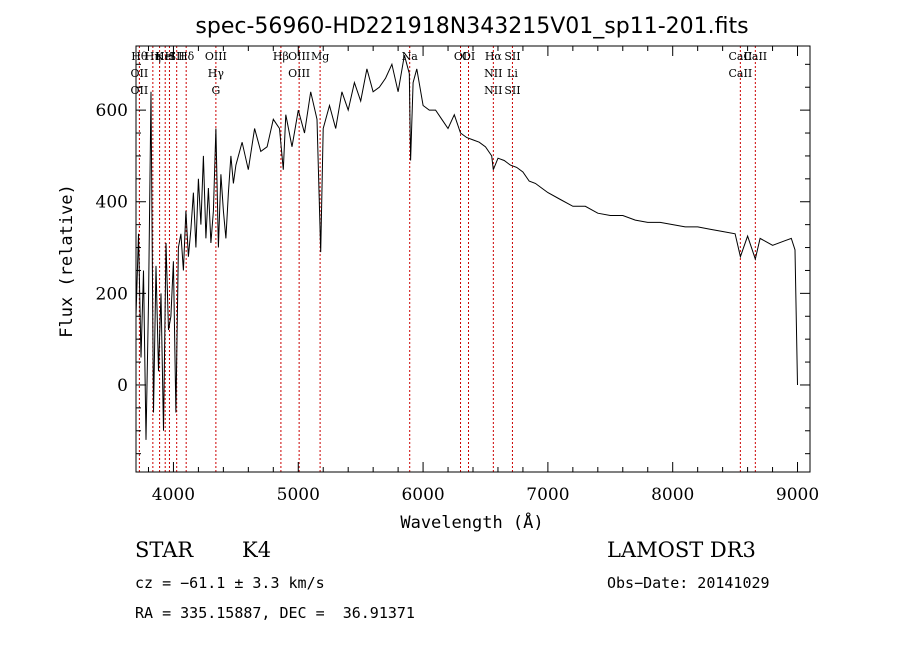  What do you see at coordinates (320, 56) in the screenshot?
I see `spectral-line-label: Mg` at bounding box center [320, 56].